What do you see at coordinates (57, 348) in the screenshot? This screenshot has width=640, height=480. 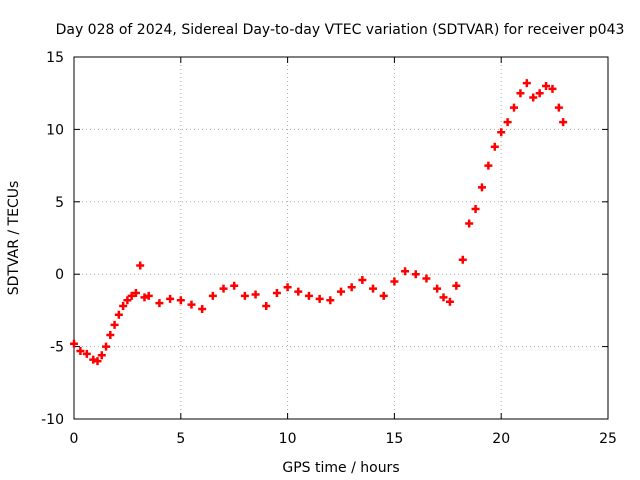 I see `y-tick-label: -5` at bounding box center [57, 348].